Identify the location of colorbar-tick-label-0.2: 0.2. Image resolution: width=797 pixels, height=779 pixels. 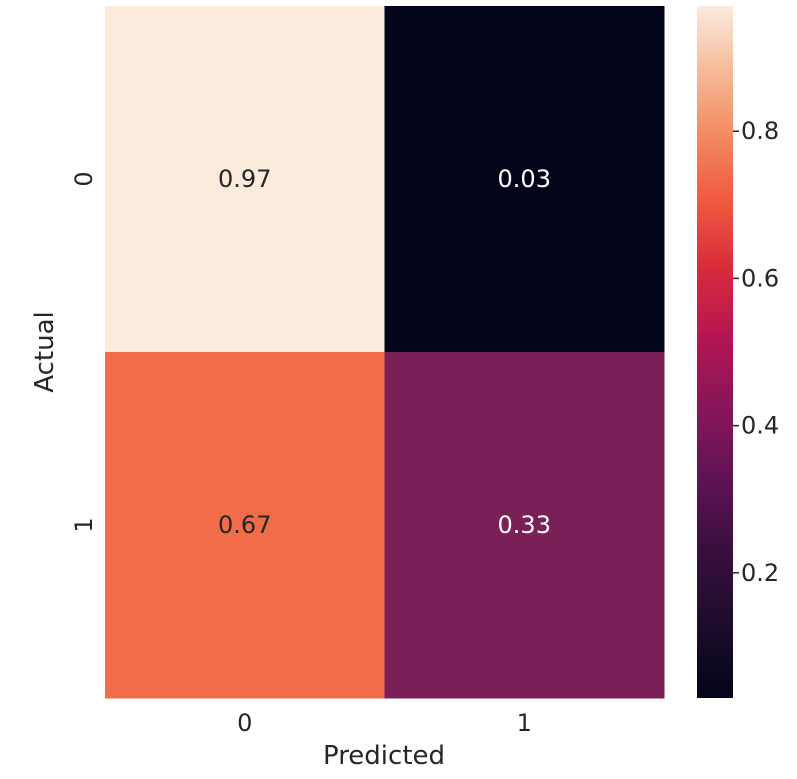
(760, 573).